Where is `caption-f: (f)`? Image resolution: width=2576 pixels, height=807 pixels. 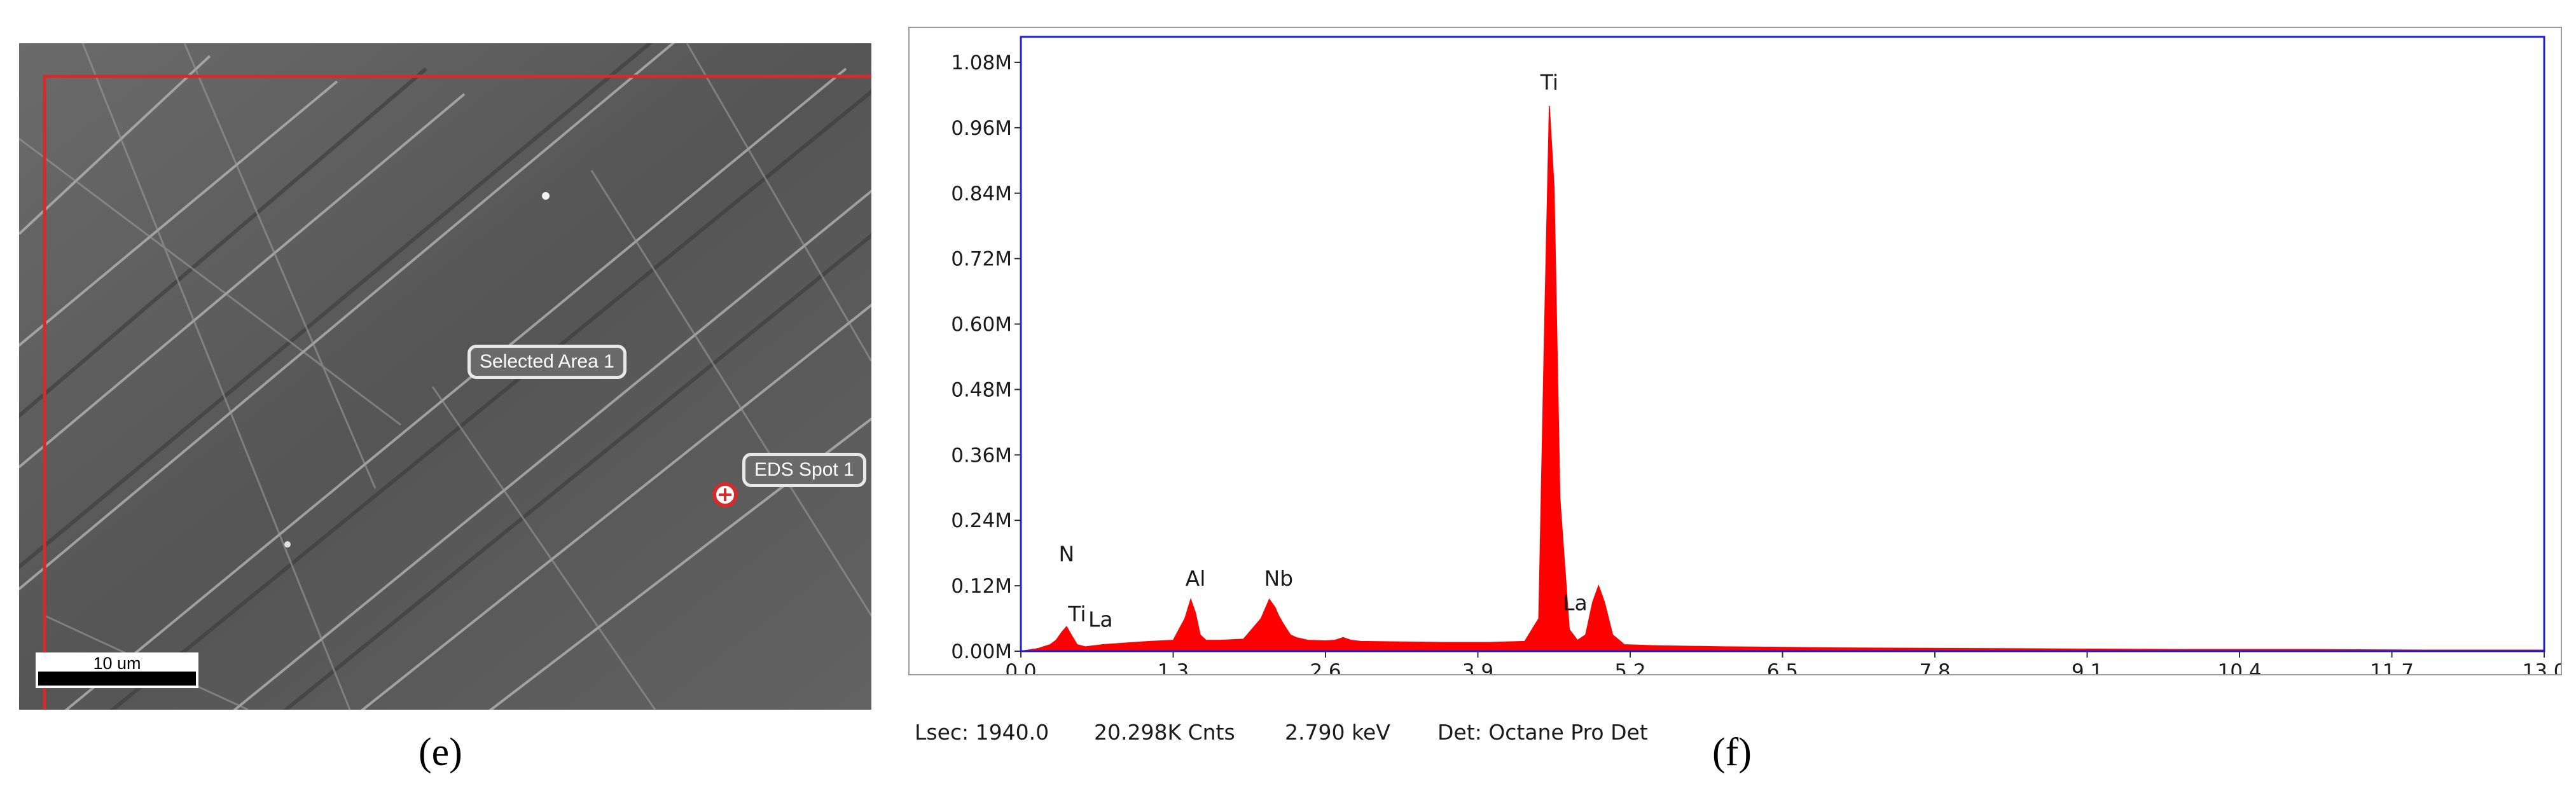
caption-f: (f) is located at coordinates (1732, 753).